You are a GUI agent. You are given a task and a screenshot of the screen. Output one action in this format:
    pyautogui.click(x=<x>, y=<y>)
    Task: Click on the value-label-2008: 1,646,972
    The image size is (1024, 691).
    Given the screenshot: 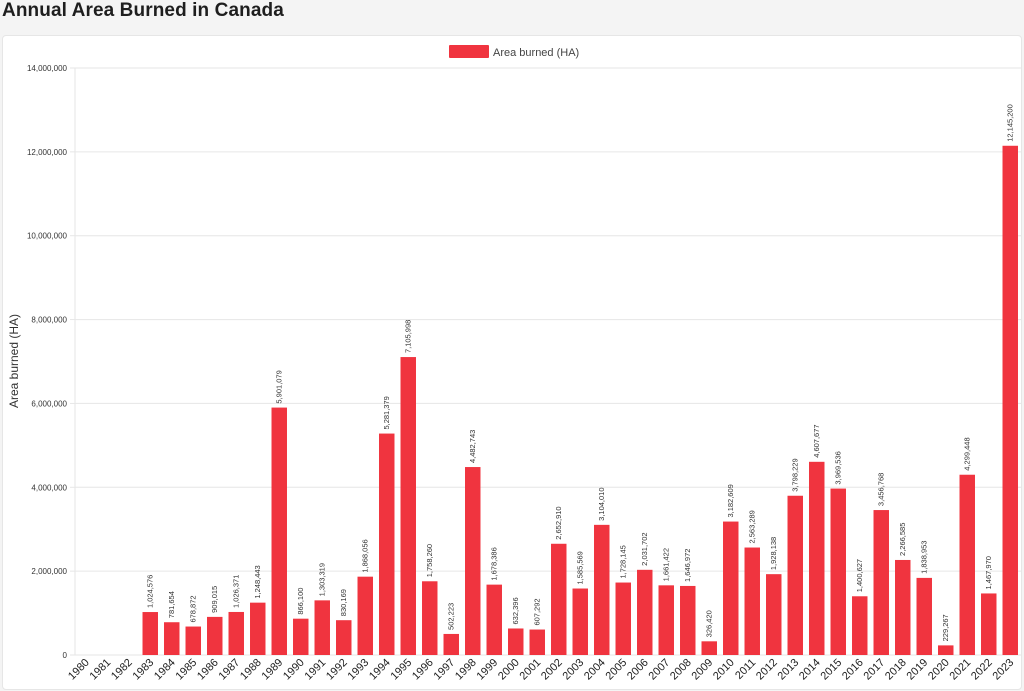 What is the action you would take?
    pyautogui.click(x=687, y=565)
    